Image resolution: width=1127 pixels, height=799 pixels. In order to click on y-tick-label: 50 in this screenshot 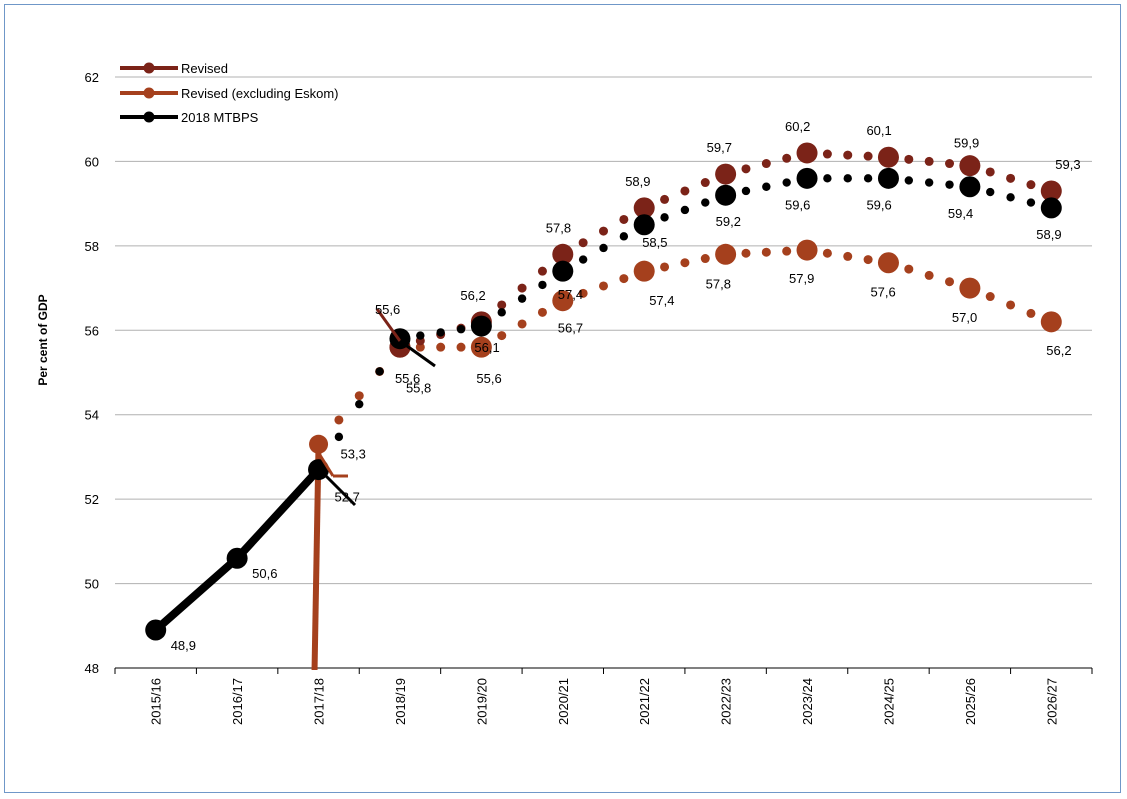, I will do `click(92, 584)`.